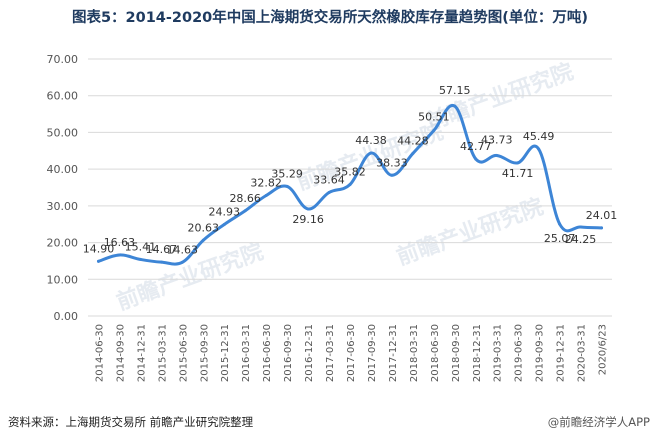 The width and height of the screenshot is (660, 440). What do you see at coordinates (162, 353) in the screenshot?
I see `x-tick-label: 2015-03-31` at bounding box center [162, 353].